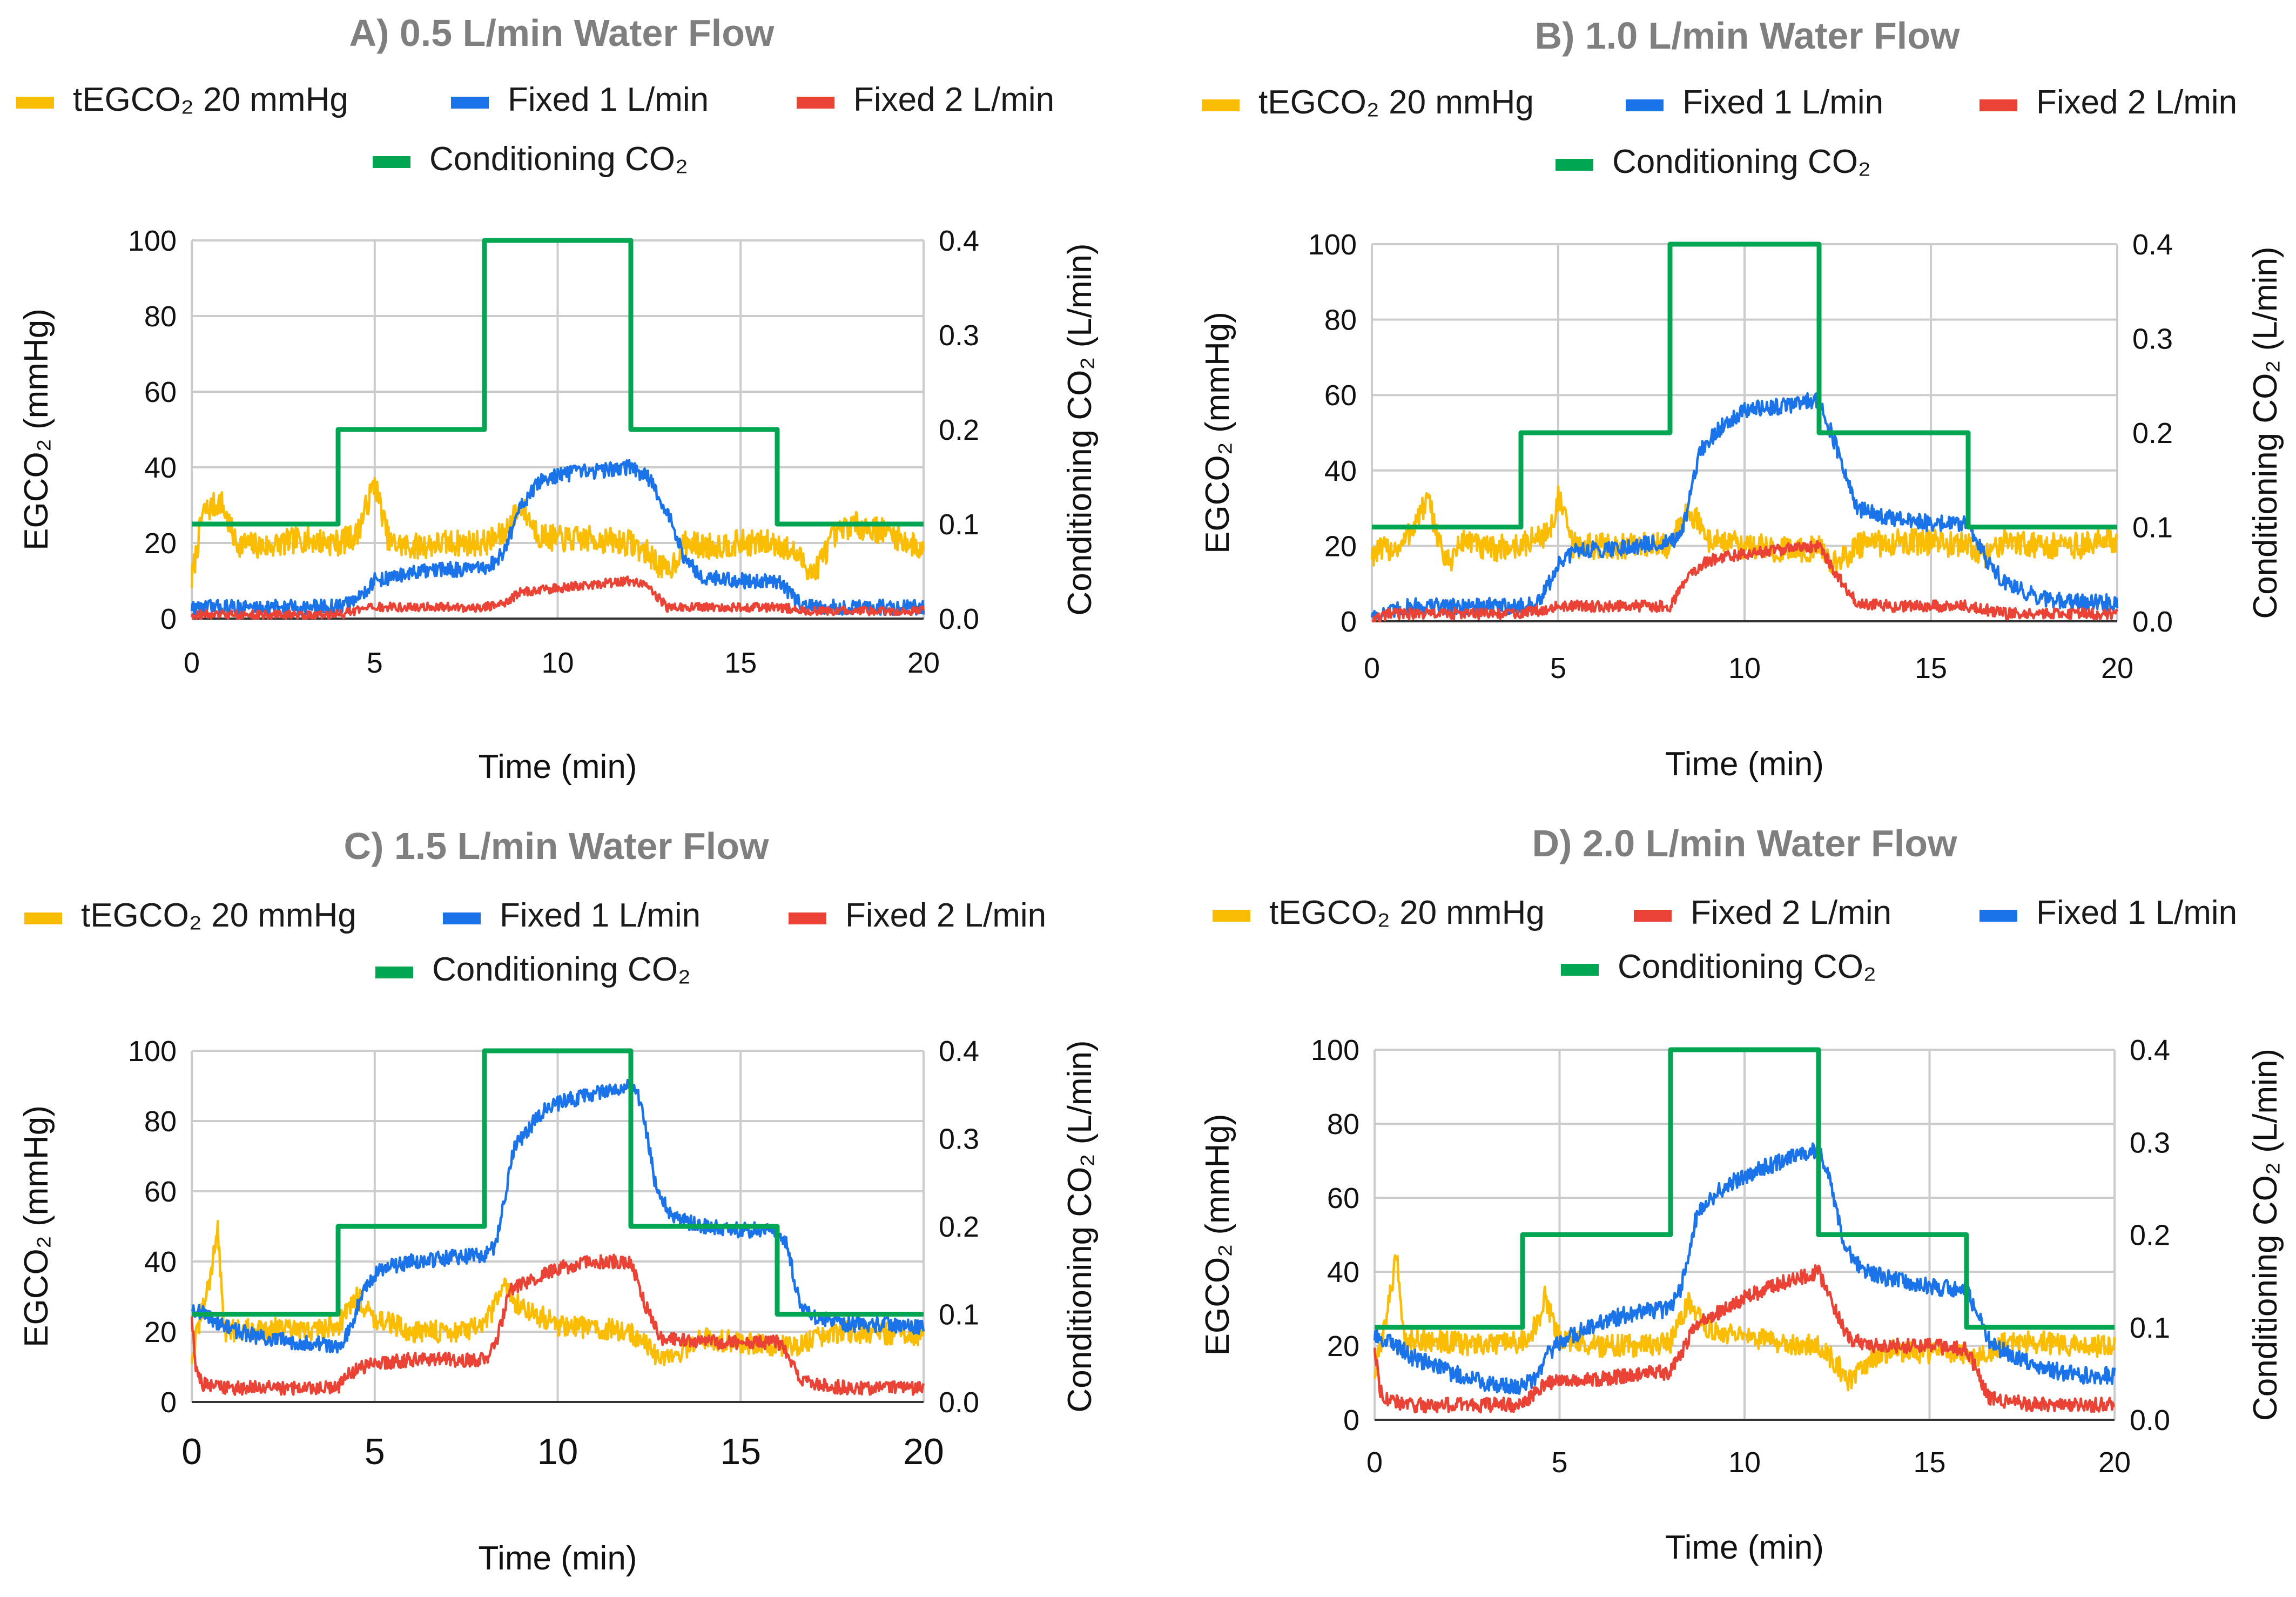  What do you see at coordinates (556, 846) in the screenshot?
I see `chart-title: C) 1.5 L/min Water Flow` at bounding box center [556, 846].